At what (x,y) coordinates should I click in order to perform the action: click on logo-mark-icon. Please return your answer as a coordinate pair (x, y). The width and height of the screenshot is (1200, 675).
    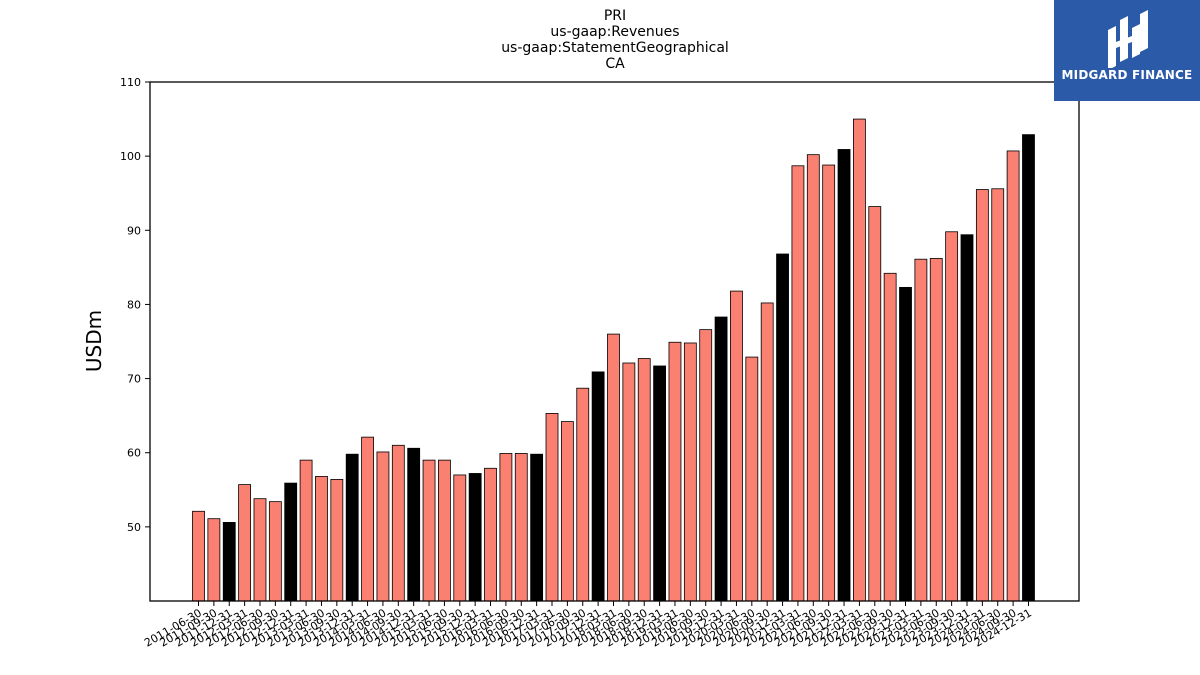
    Looking at the image, I should click on (1128, 39).